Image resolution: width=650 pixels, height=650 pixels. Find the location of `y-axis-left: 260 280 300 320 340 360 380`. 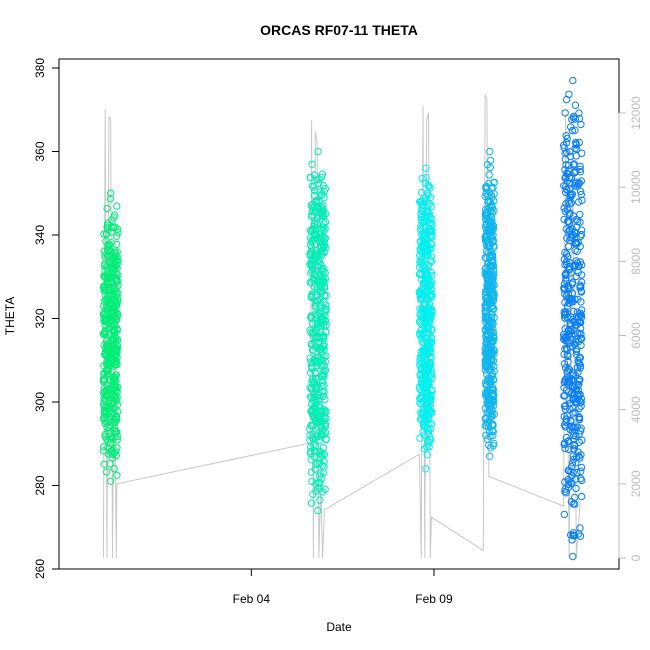

y-axis-left: 260 280 300 320 340 360 380 is located at coordinates (46, 318).